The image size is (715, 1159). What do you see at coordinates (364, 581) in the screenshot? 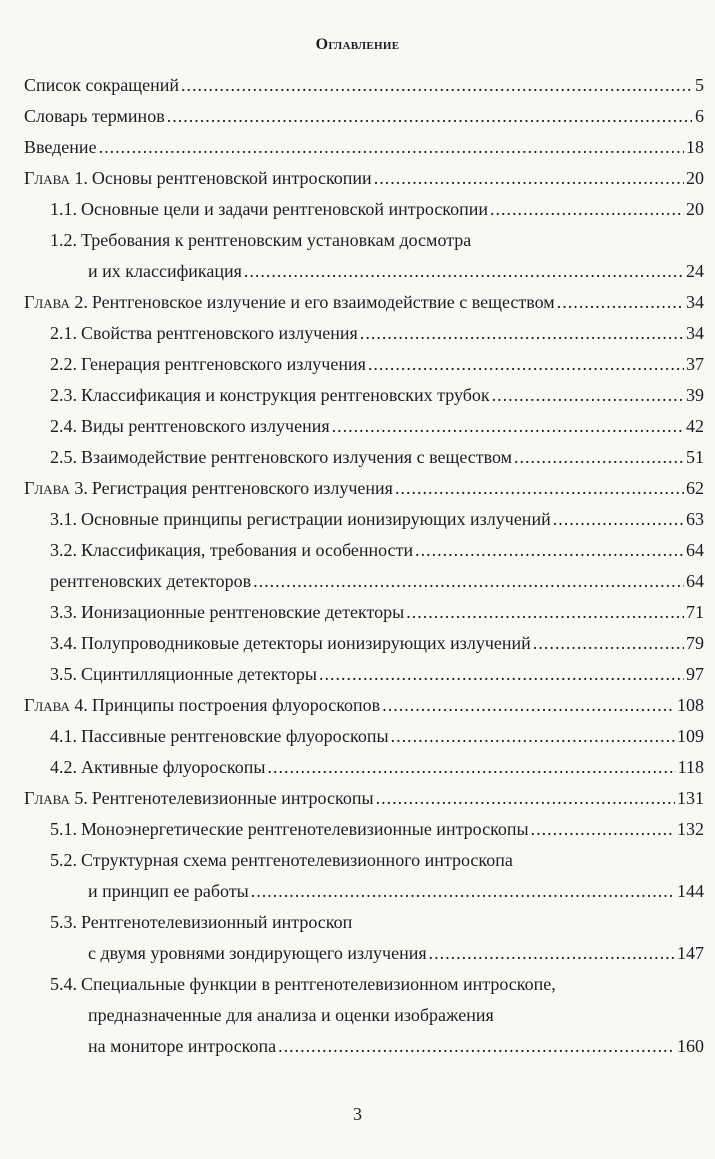
I see `toc-entry: рентгеновских детекторов 64` at bounding box center [364, 581].